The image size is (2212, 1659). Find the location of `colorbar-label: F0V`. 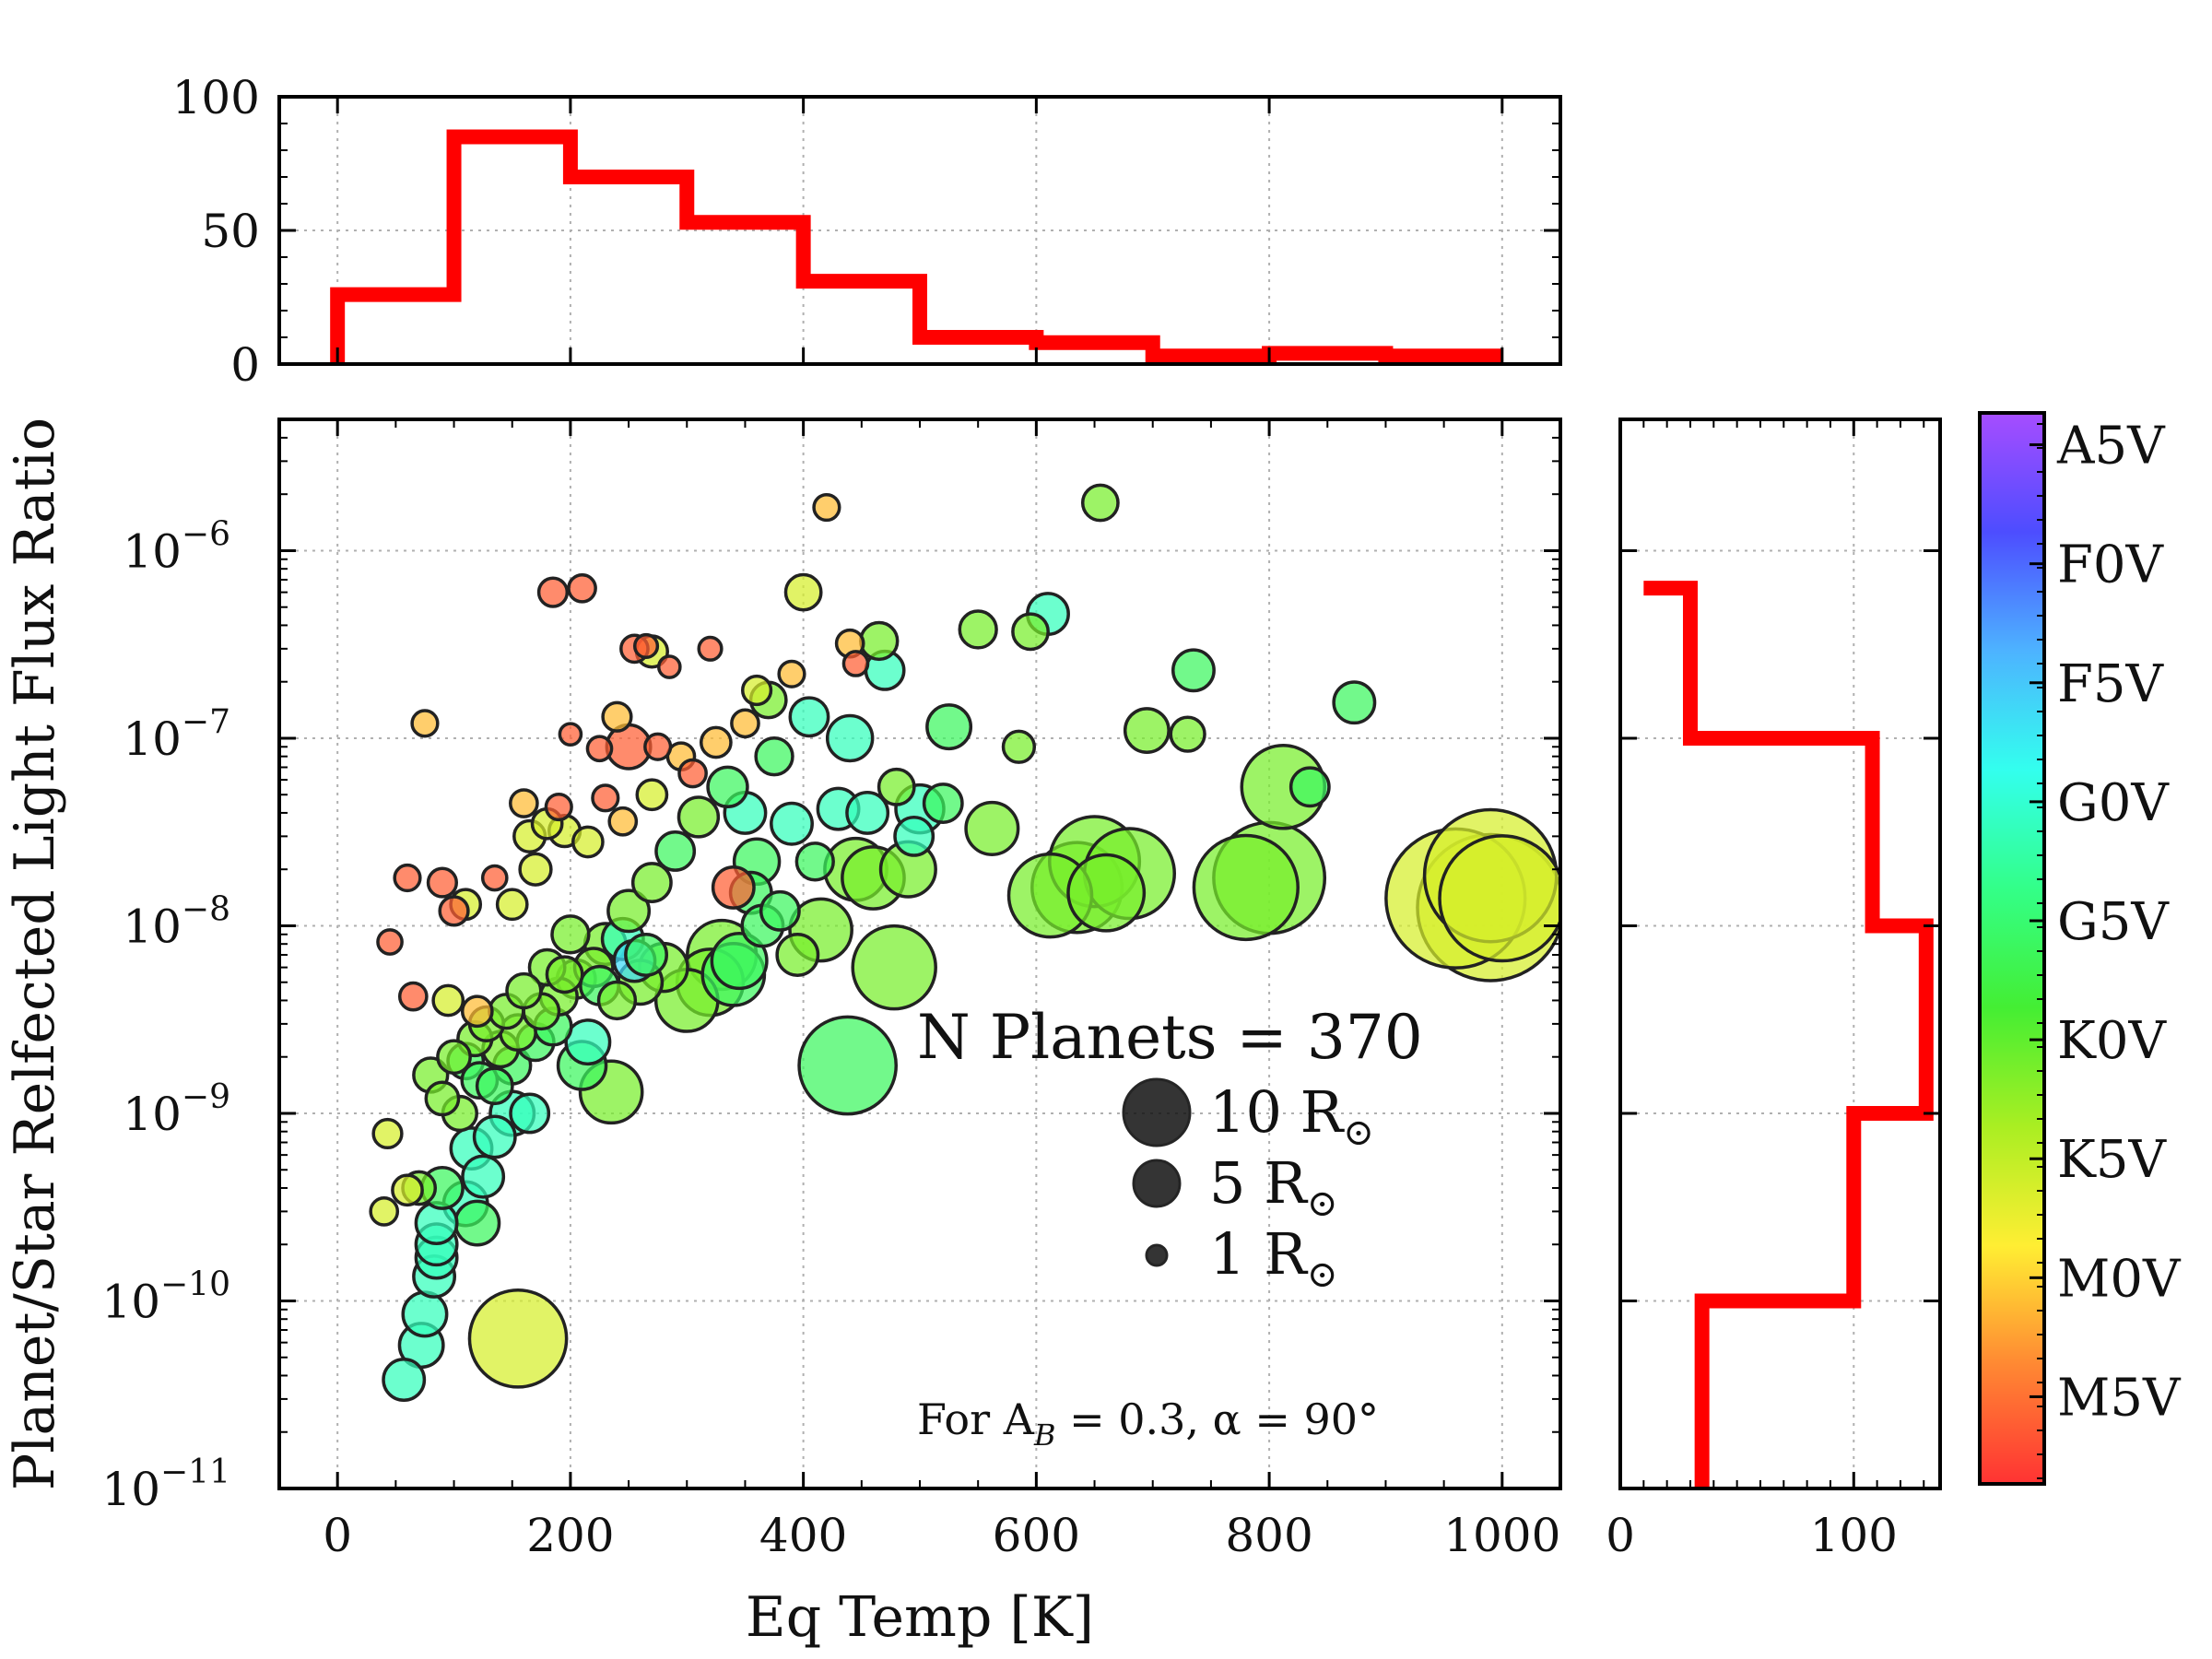

colorbar-label: F0V is located at coordinates (2110, 565).